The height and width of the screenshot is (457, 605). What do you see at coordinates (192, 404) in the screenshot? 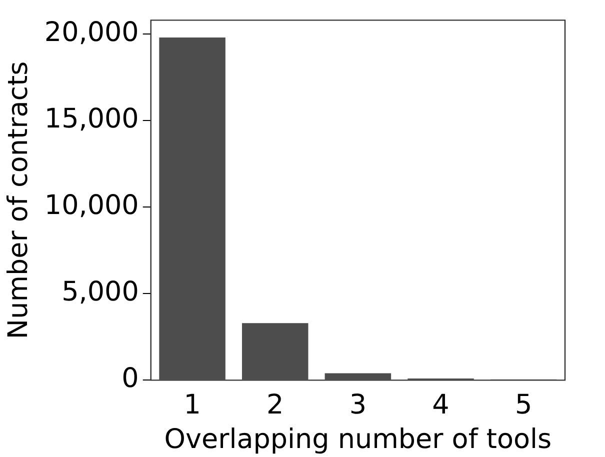
I see `x-tick-label: 1` at bounding box center [192, 404].